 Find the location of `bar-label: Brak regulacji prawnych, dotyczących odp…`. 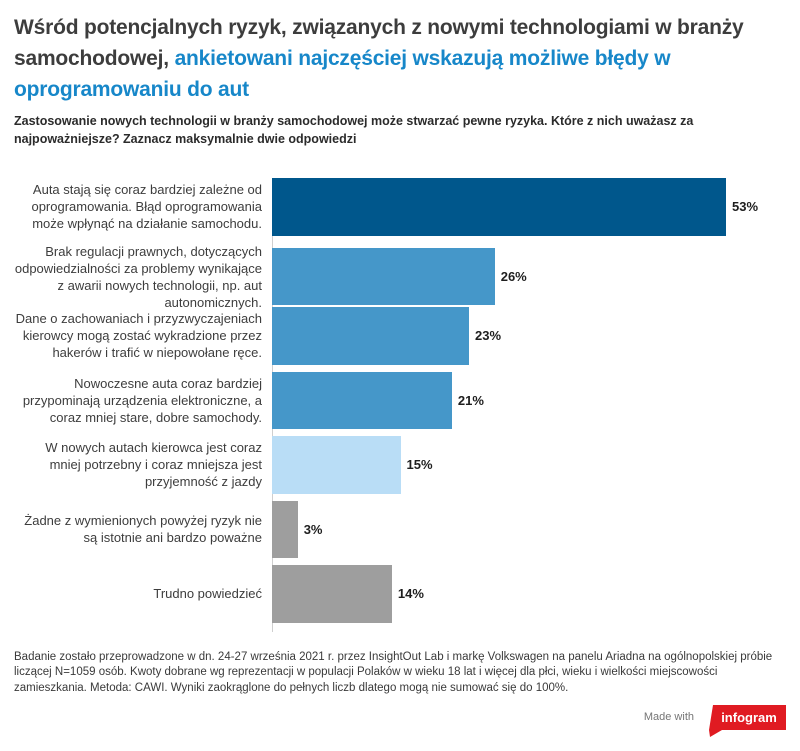

bar-label: Brak regulacji prawnych, dotyczących odp… is located at coordinates (138, 276).